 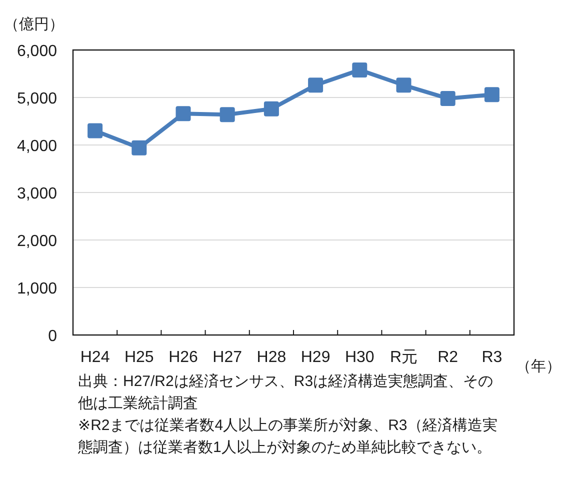 I want to click on x-tick-label: H24, so click(x=95, y=357).